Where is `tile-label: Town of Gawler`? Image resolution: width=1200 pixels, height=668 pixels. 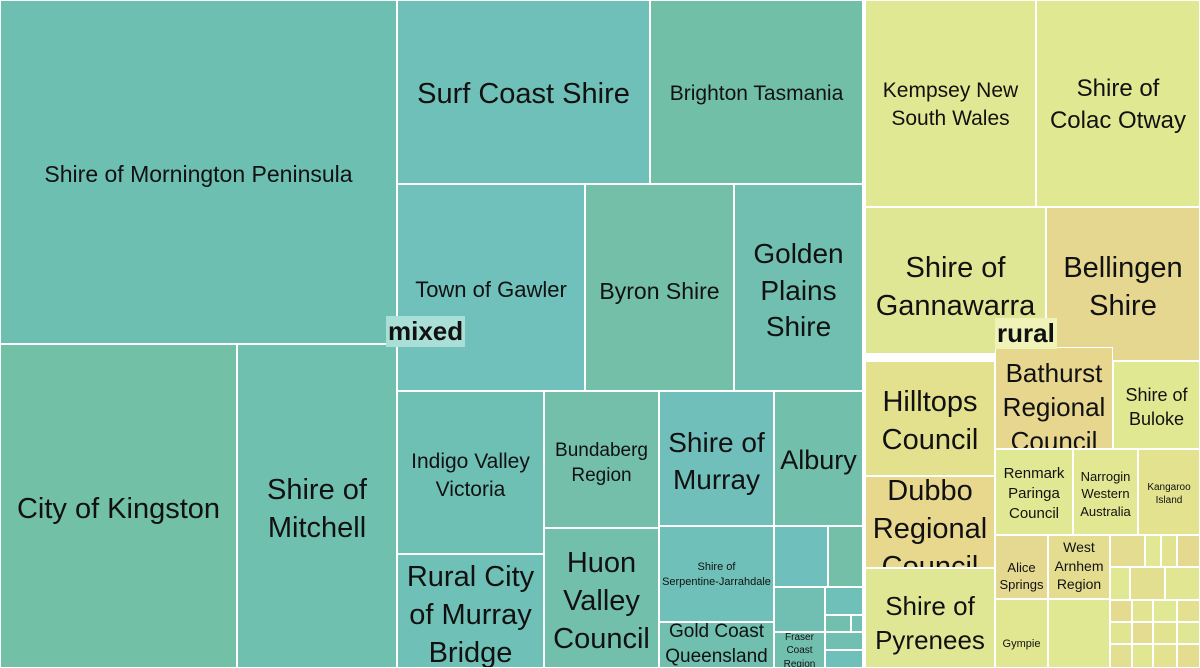 tile-label: Town of Gawler is located at coordinates (491, 290).